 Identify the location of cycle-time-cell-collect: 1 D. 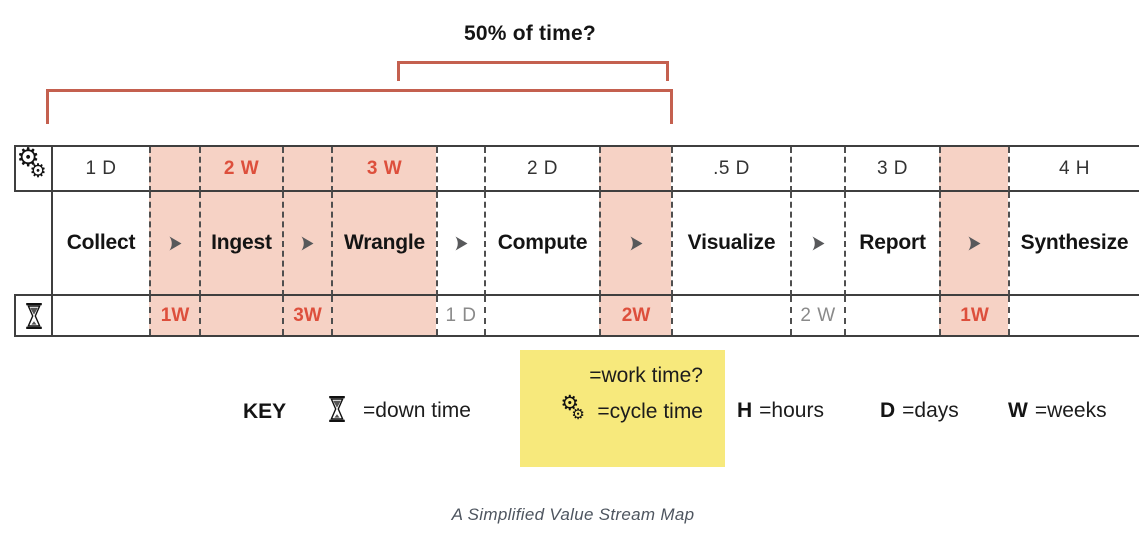
(100, 169).